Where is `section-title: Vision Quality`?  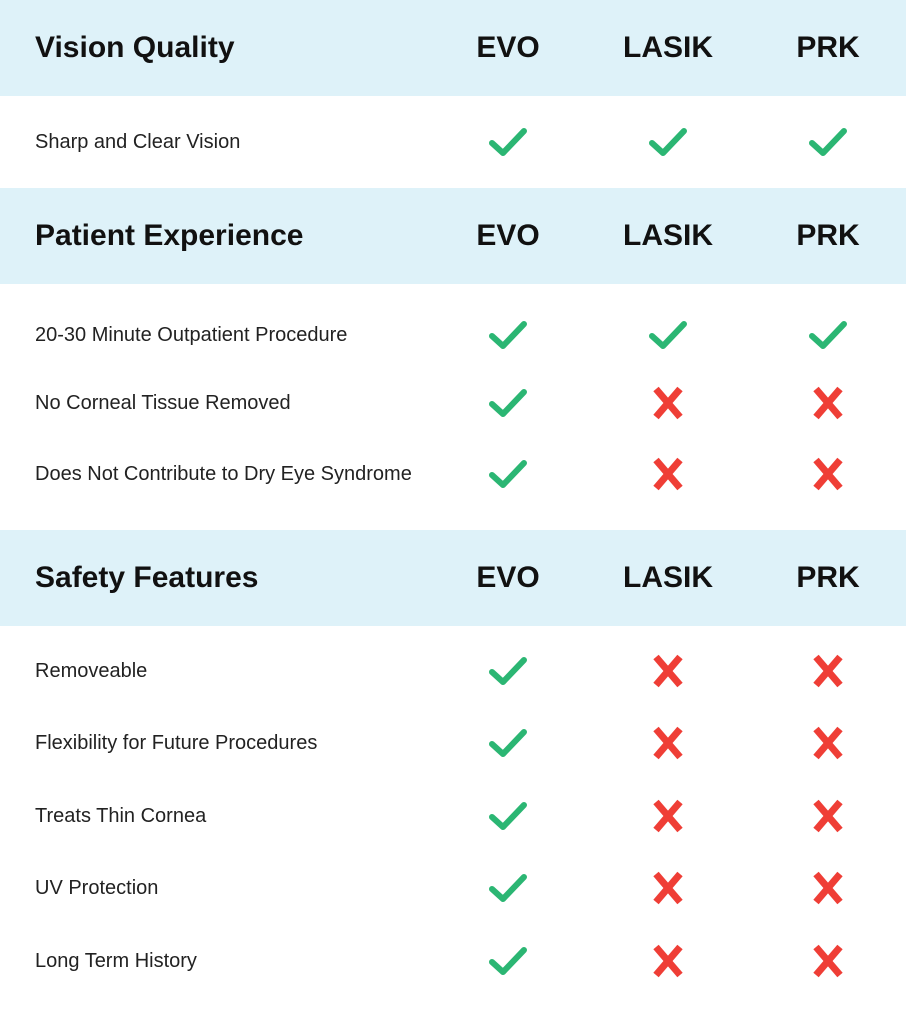 section-title: Vision Quality is located at coordinates (135, 47).